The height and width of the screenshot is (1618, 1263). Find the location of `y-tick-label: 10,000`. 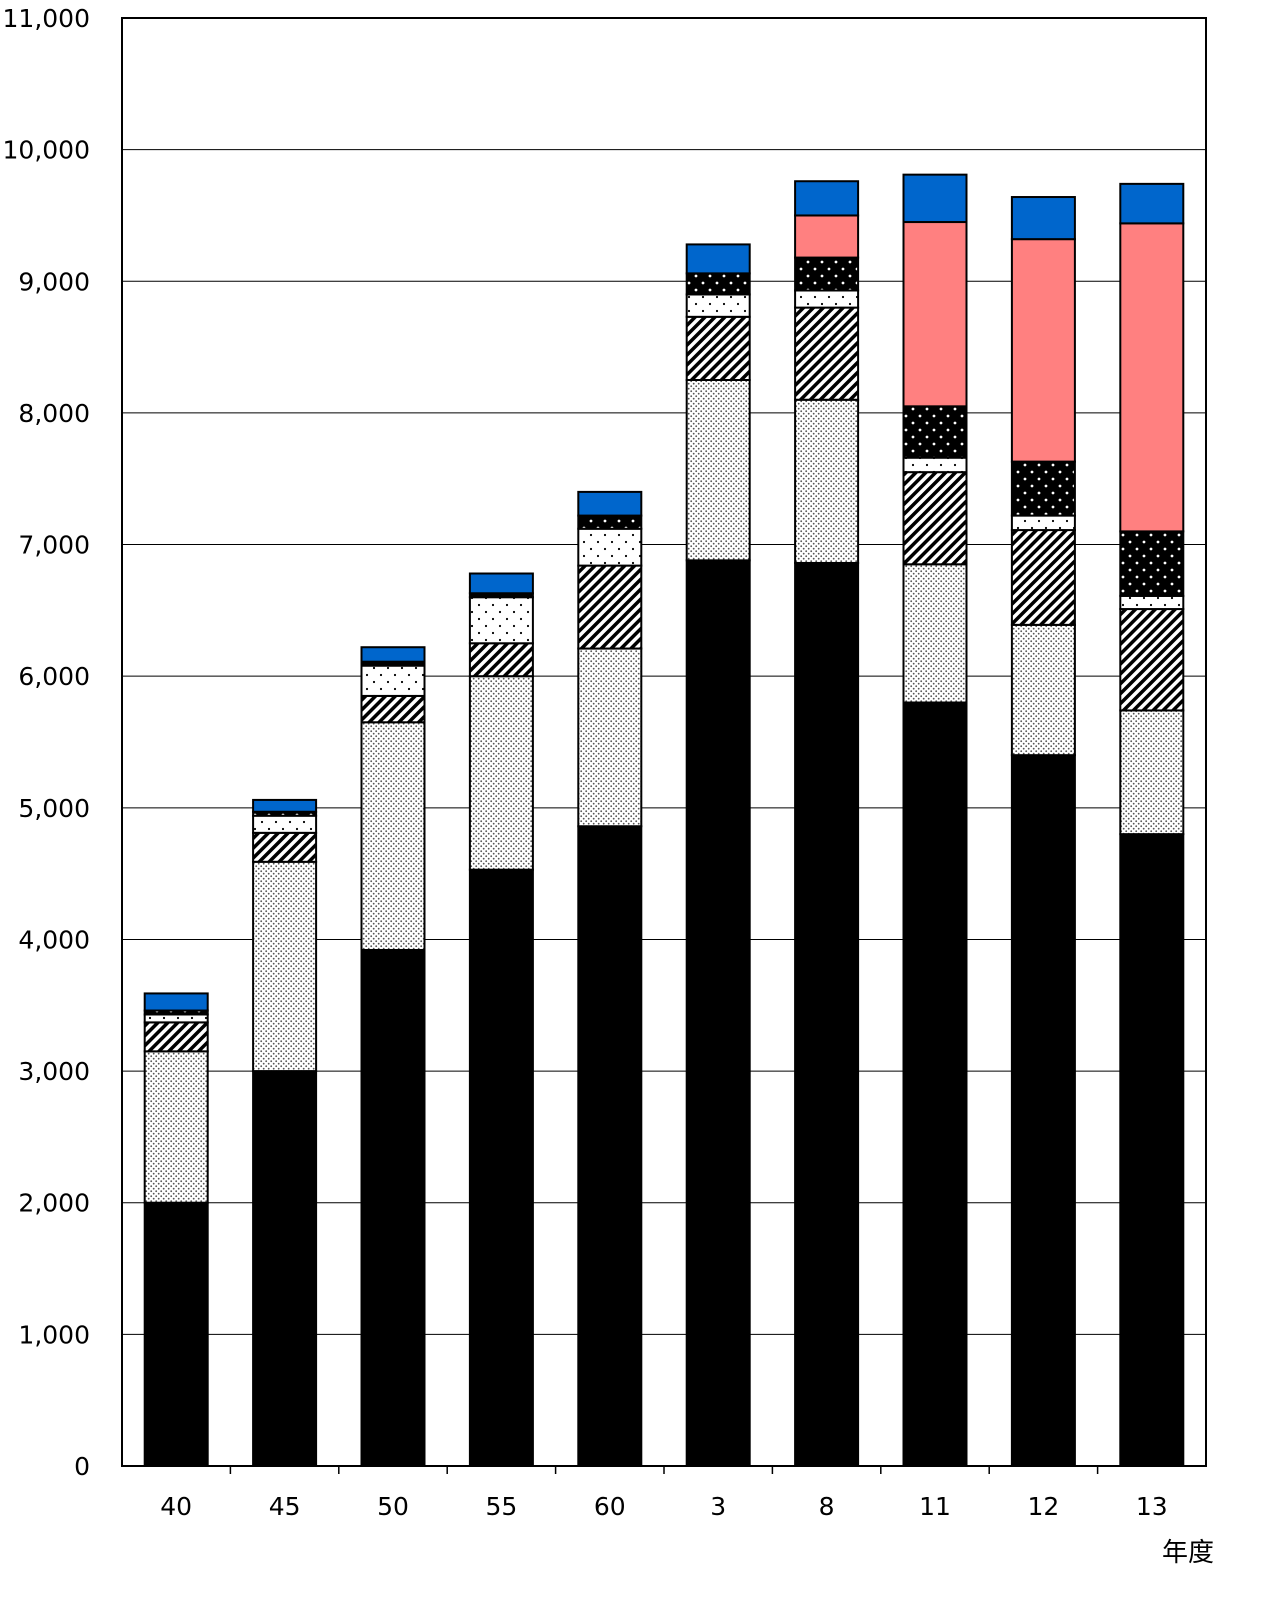

y-tick-label: 10,000 is located at coordinates (46, 150).